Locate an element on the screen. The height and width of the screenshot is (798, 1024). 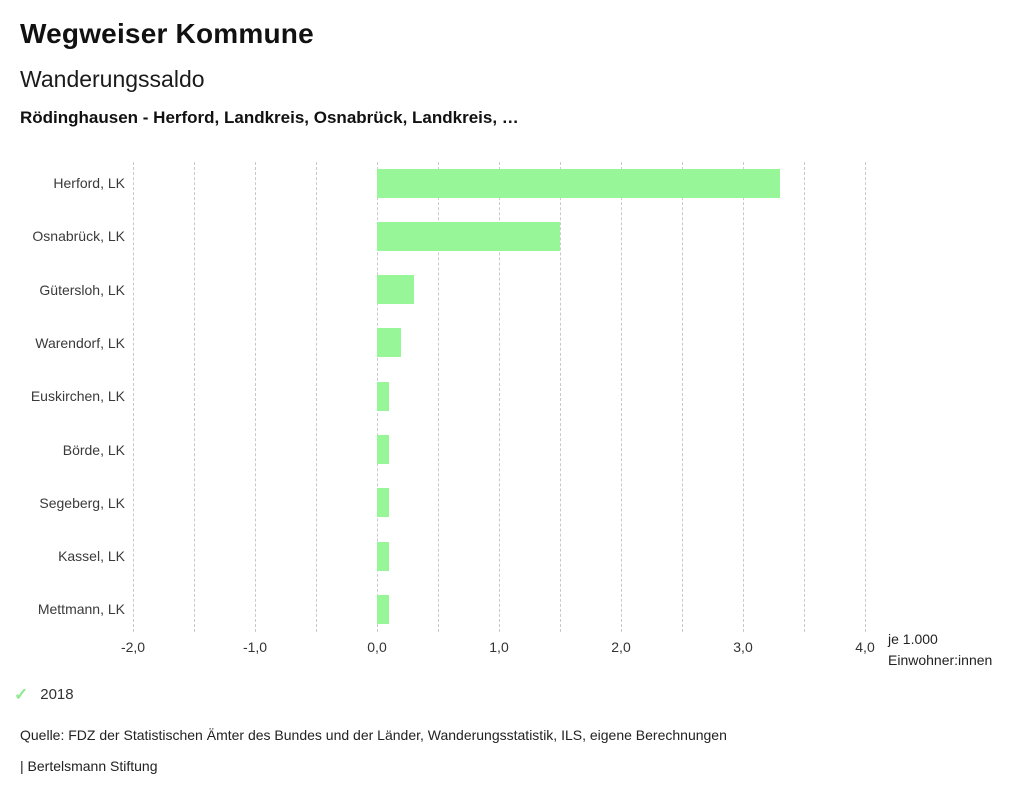
chart-title: Wanderungssaldo is located at coordinates (112, 79).